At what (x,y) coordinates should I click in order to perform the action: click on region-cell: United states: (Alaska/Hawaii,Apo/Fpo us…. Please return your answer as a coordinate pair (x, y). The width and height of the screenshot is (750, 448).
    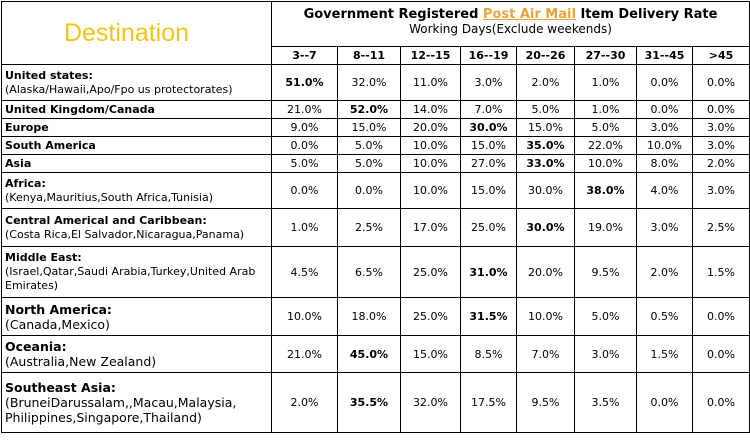
    Looking at the image, I should click on (136, 82).